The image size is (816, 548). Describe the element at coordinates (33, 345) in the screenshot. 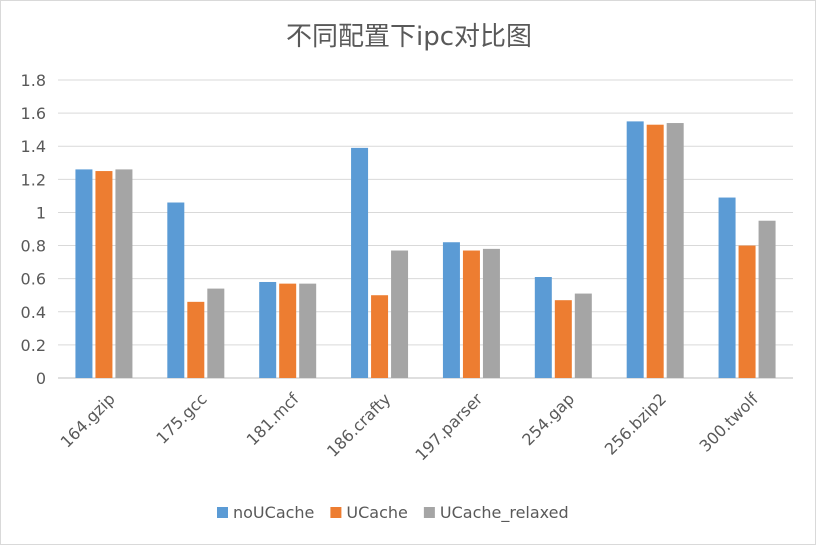

I see `y-tick-label: 0.2` at that location.